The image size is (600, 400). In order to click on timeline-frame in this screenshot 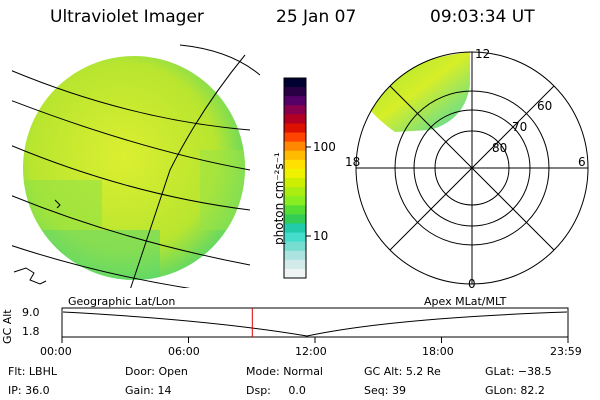, I will do `click(315, 322)`.